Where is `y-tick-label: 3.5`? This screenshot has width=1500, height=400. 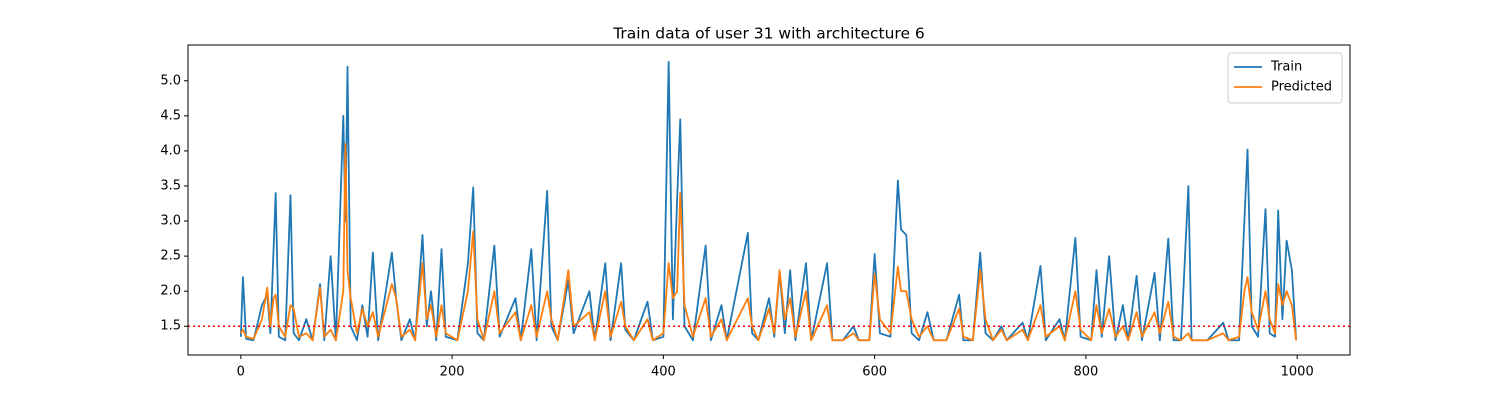
y-tick-label: 3.5 is located at coordinates (170, 185).